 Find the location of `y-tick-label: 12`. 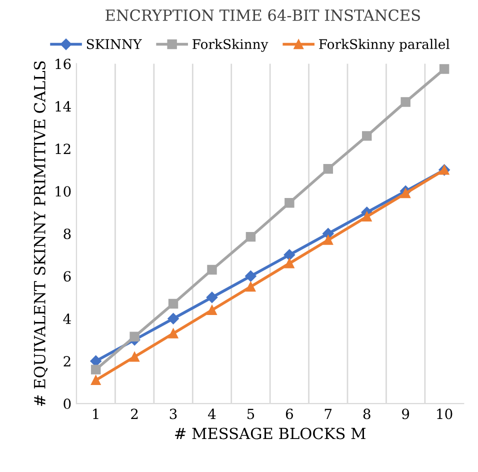

y-tick-label: 12 is located at coordinates (63, 149).